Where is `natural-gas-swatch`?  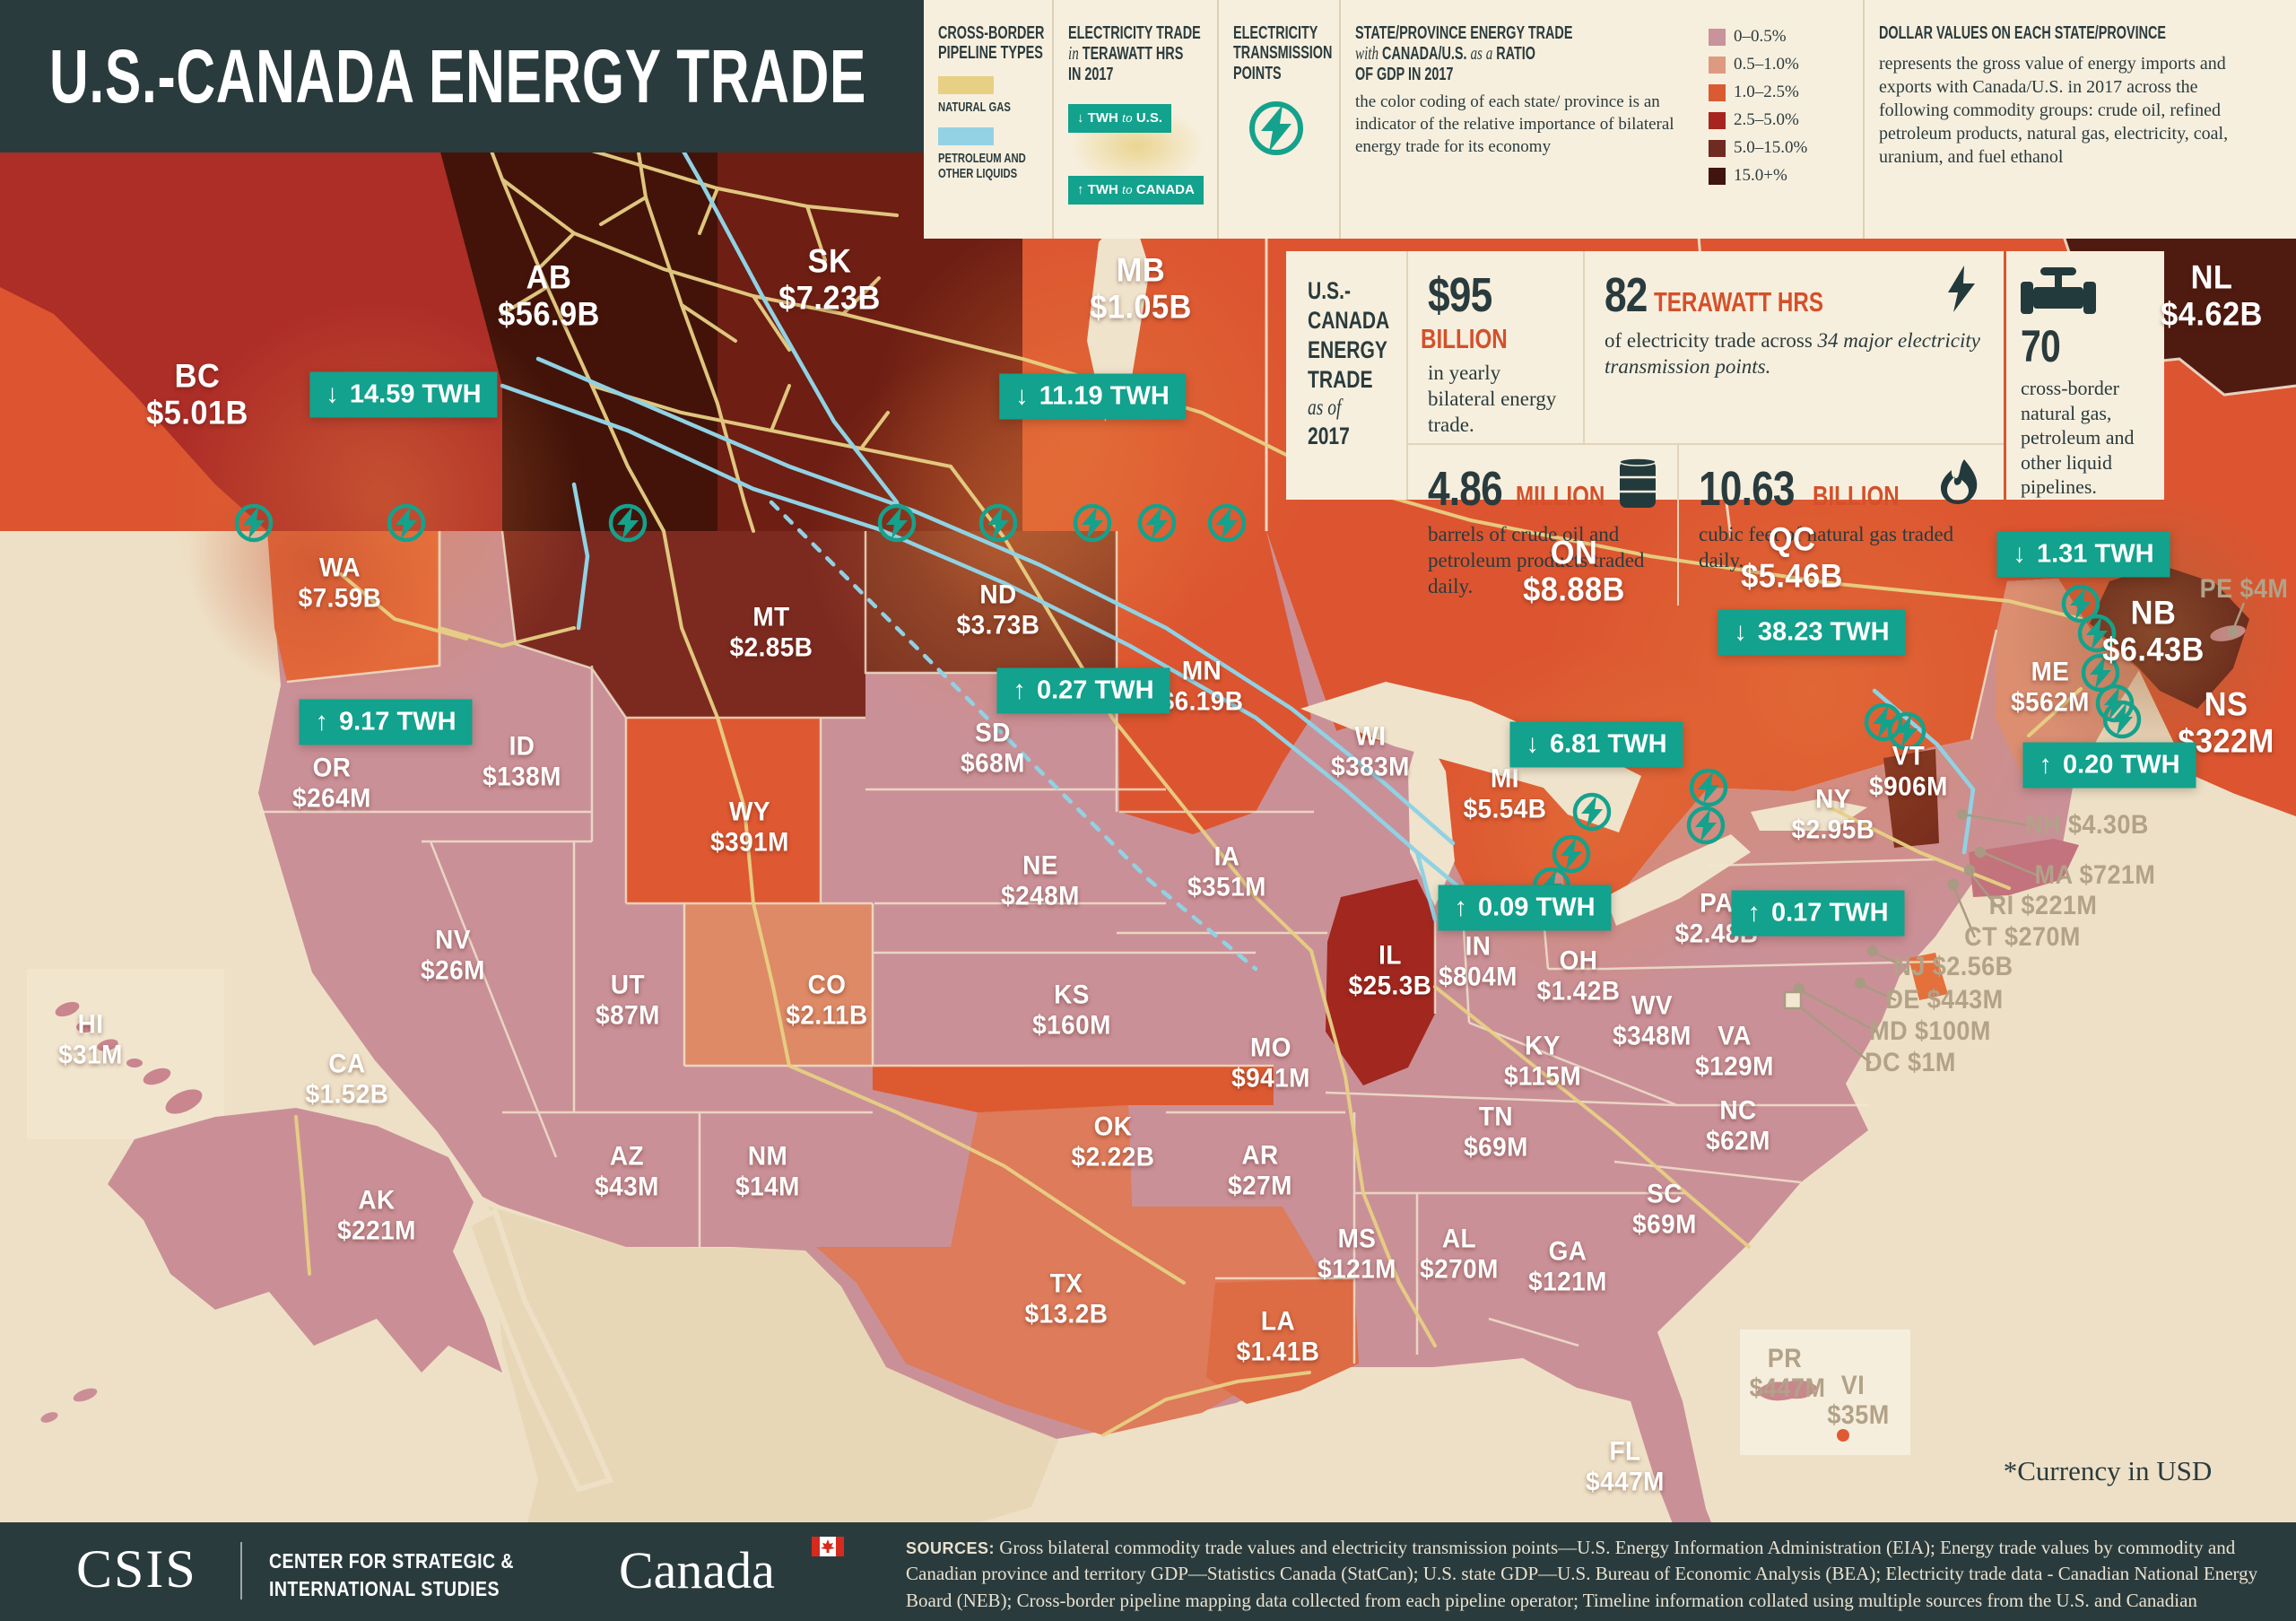 natural-gas-swatch is located at coordinates (966, 84).